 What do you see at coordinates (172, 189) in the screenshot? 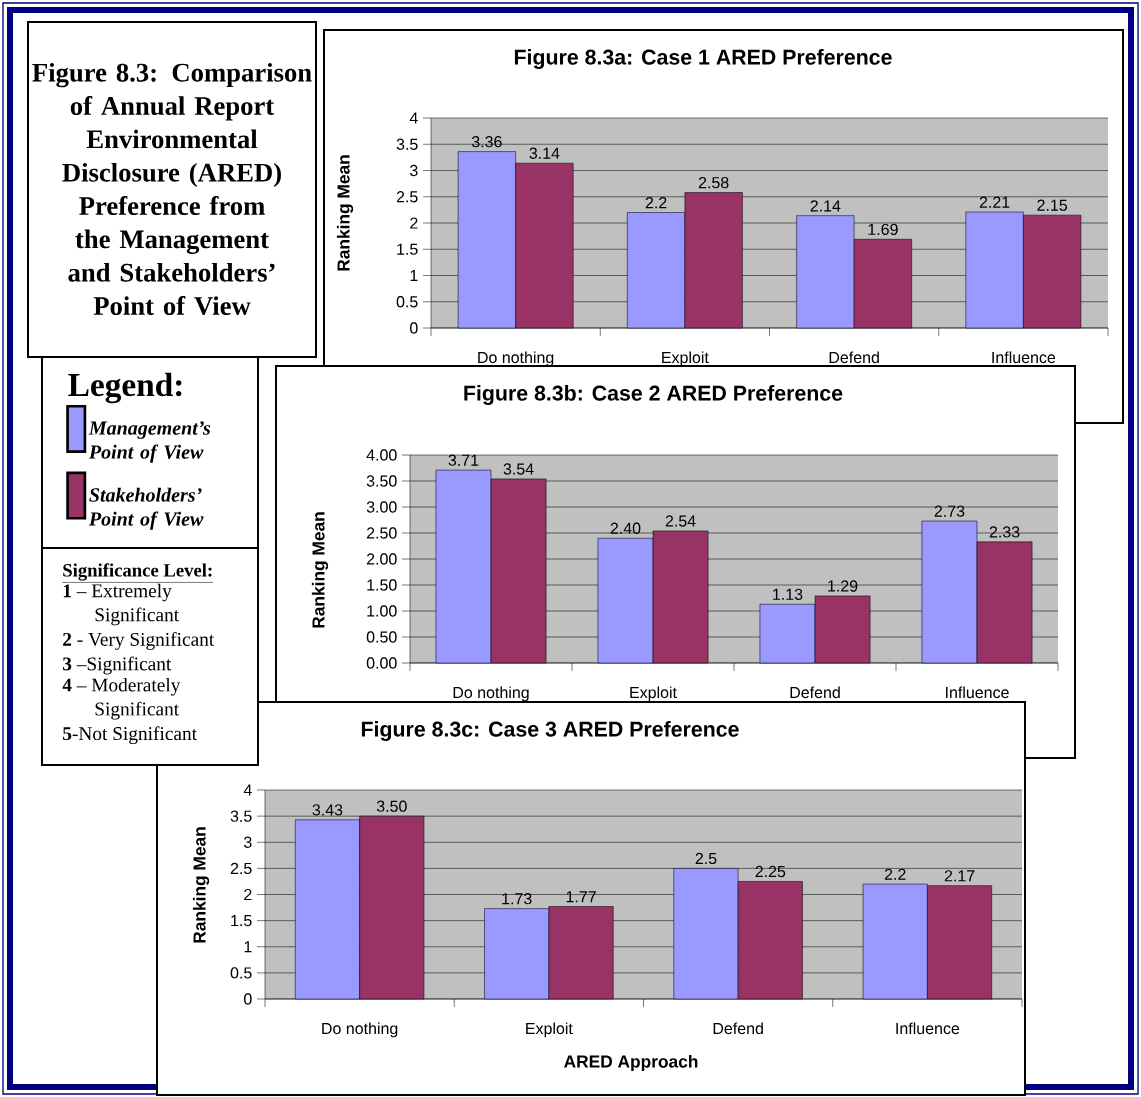
I see `text: Figure 8.3: Comparison of Annual Report Environmental Disclosure (ARED) Preference from the Management and Stakeholders’ Point of View` at bounding box center [172, 189].